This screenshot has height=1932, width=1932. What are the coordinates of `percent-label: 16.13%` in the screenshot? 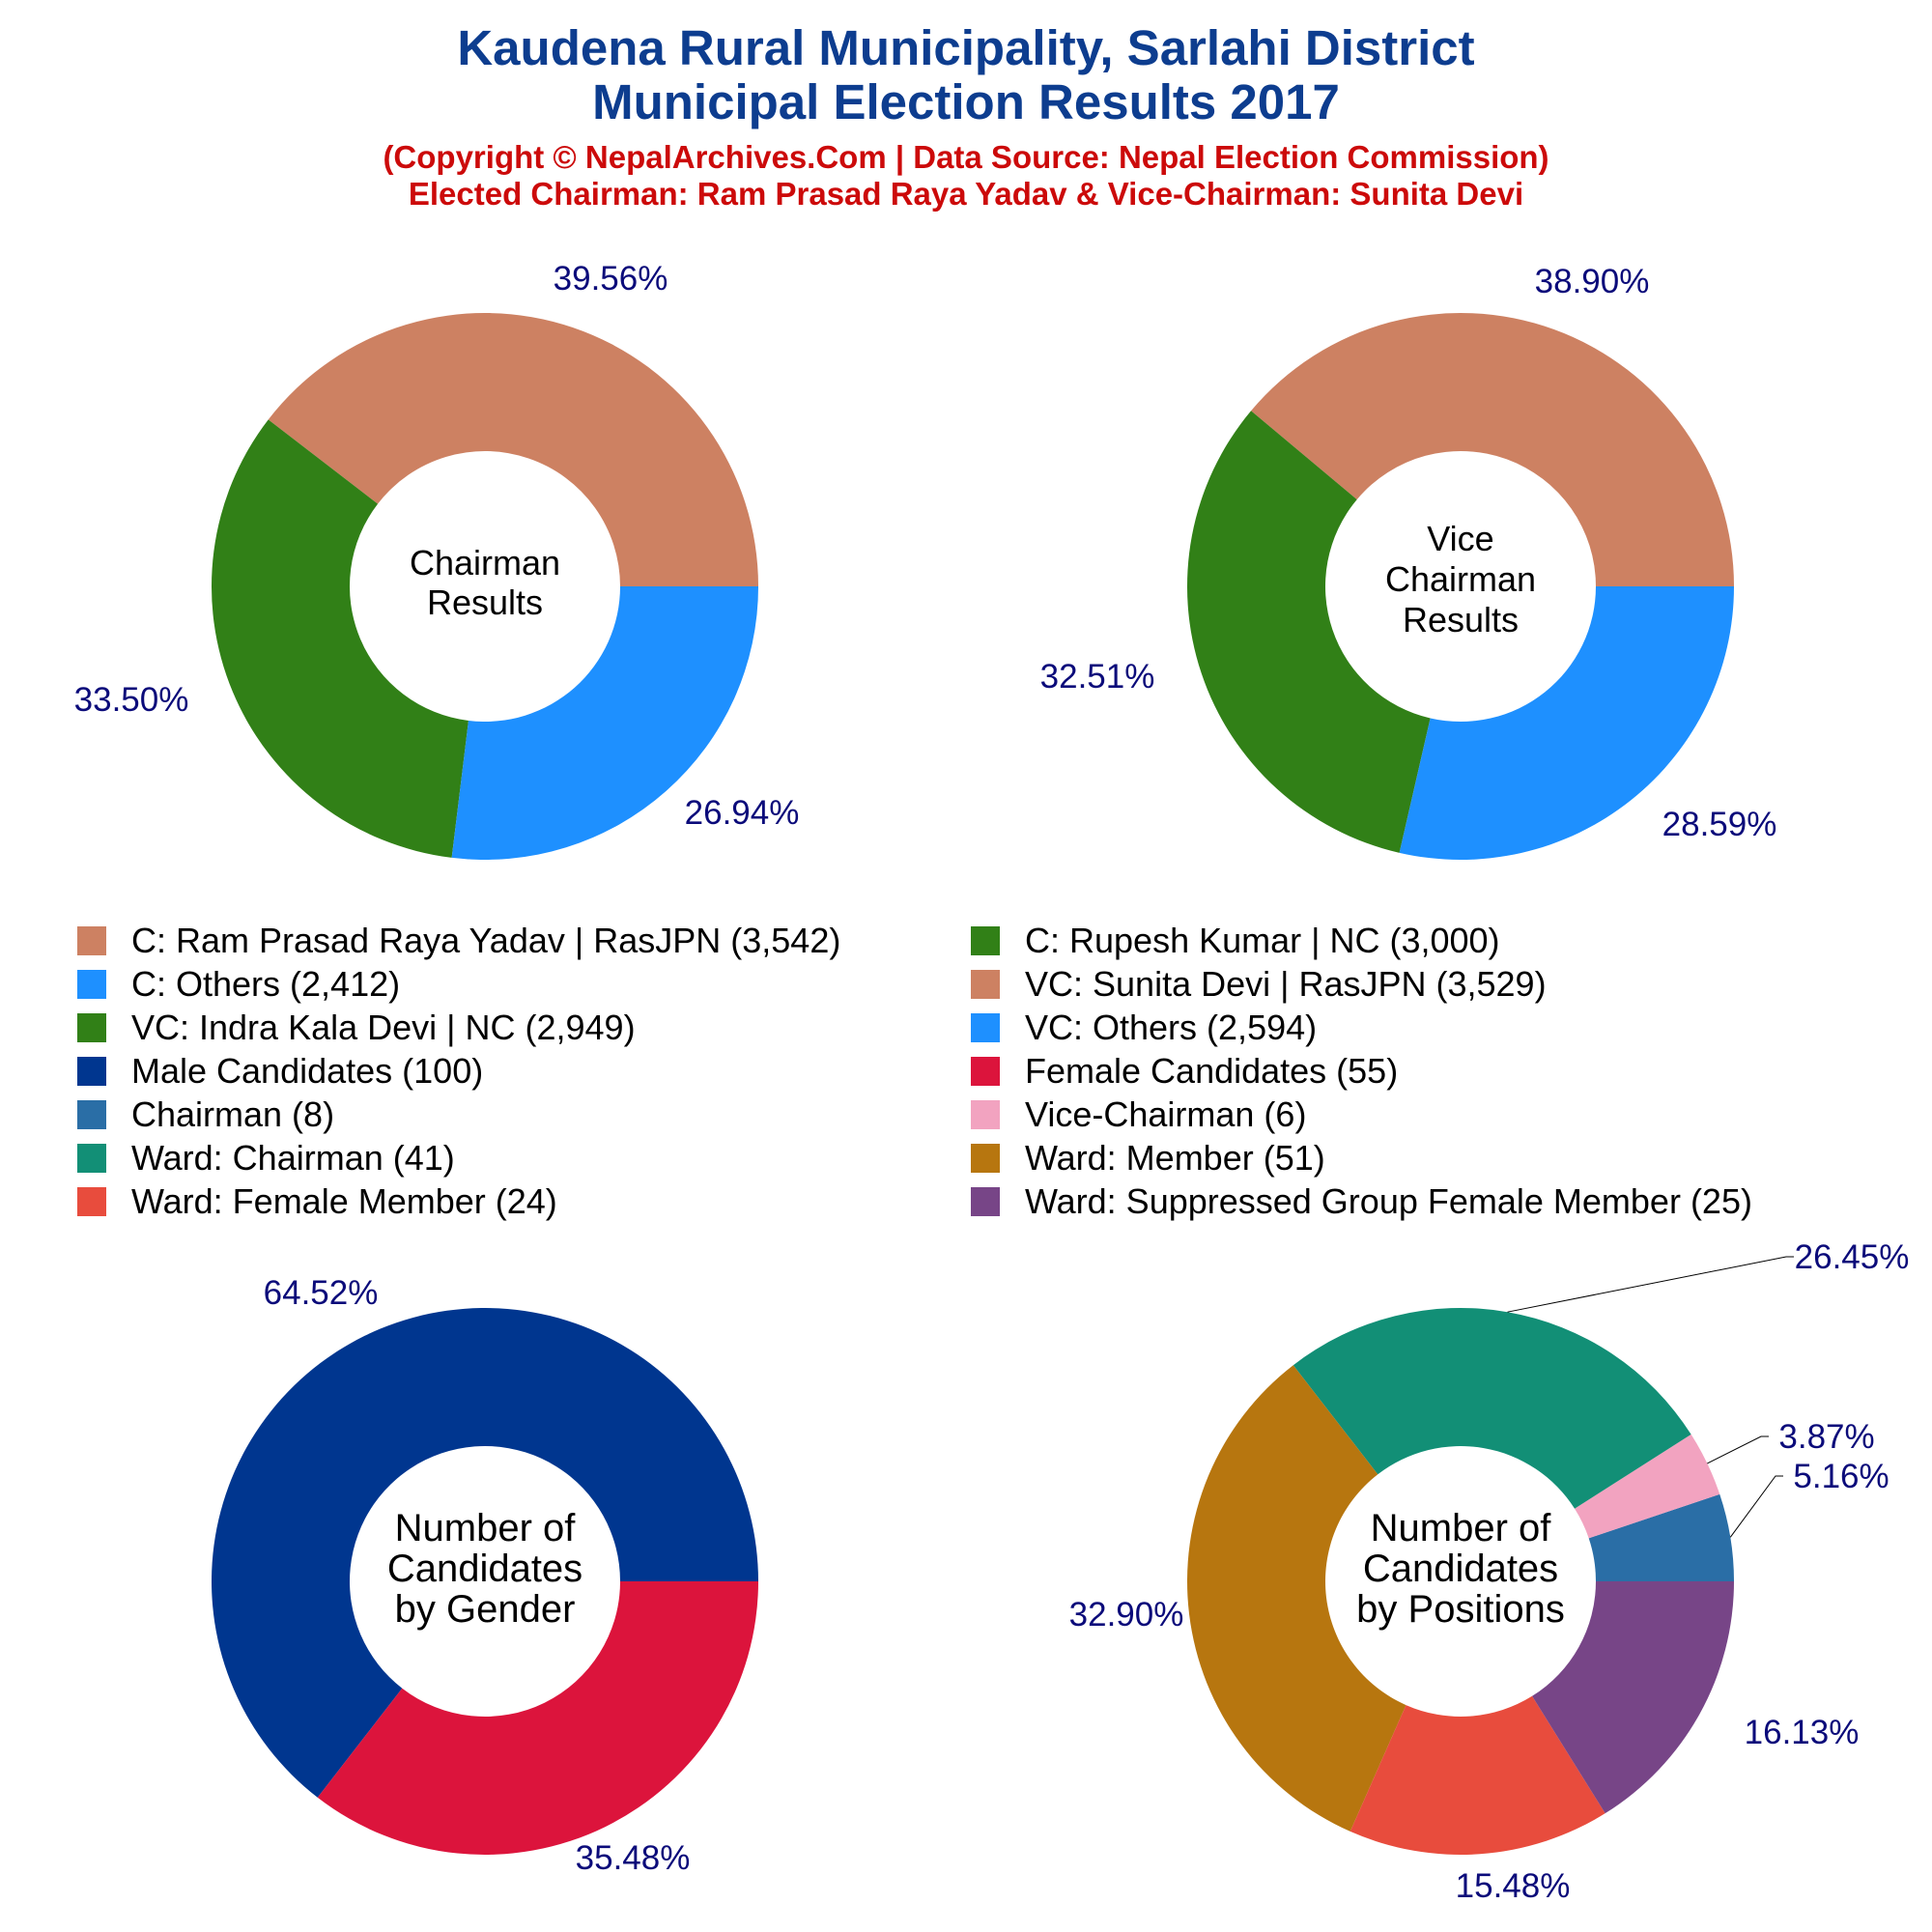 It's located at (1802, 1732).